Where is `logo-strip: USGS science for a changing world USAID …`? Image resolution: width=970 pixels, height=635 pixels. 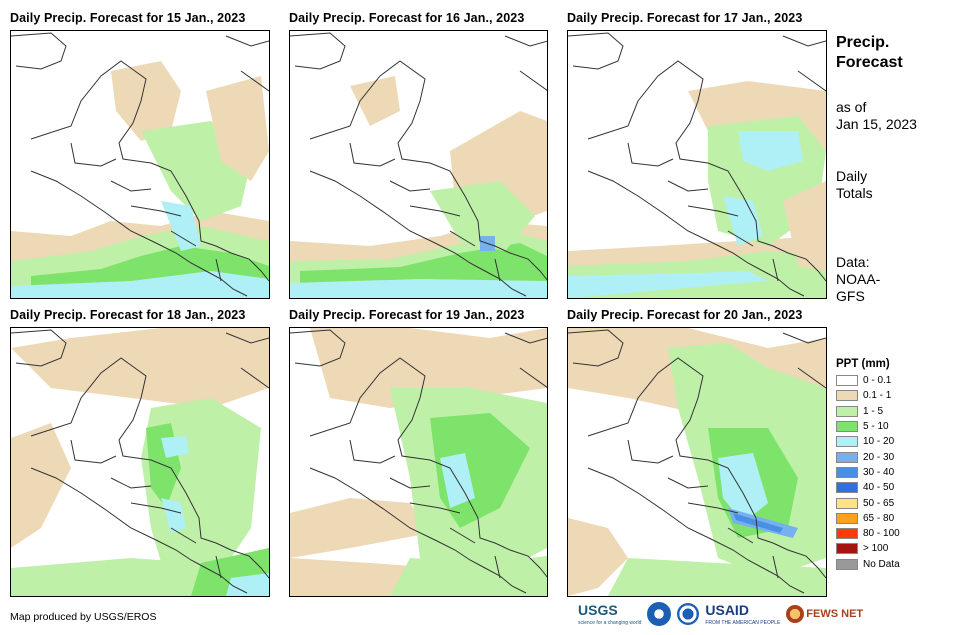
logo-strip: USGS science for a changing world USAID … is located at coordinates (720, 614).